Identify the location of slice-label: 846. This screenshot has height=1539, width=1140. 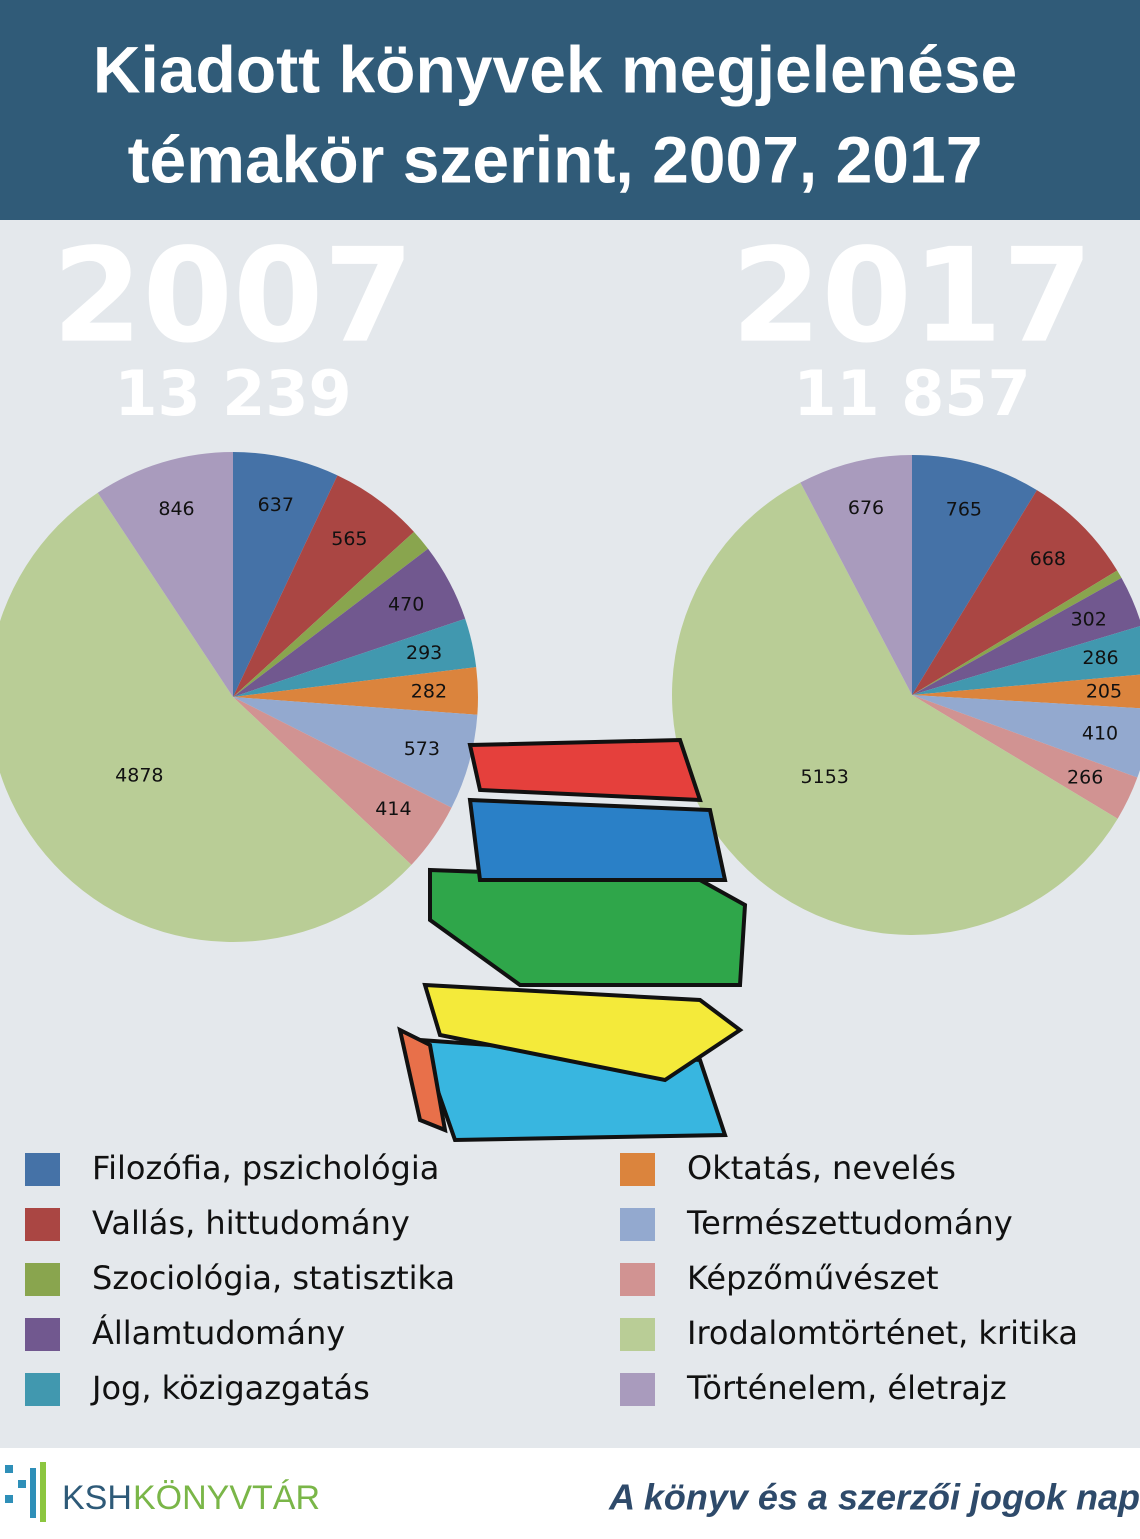
(176, 509).